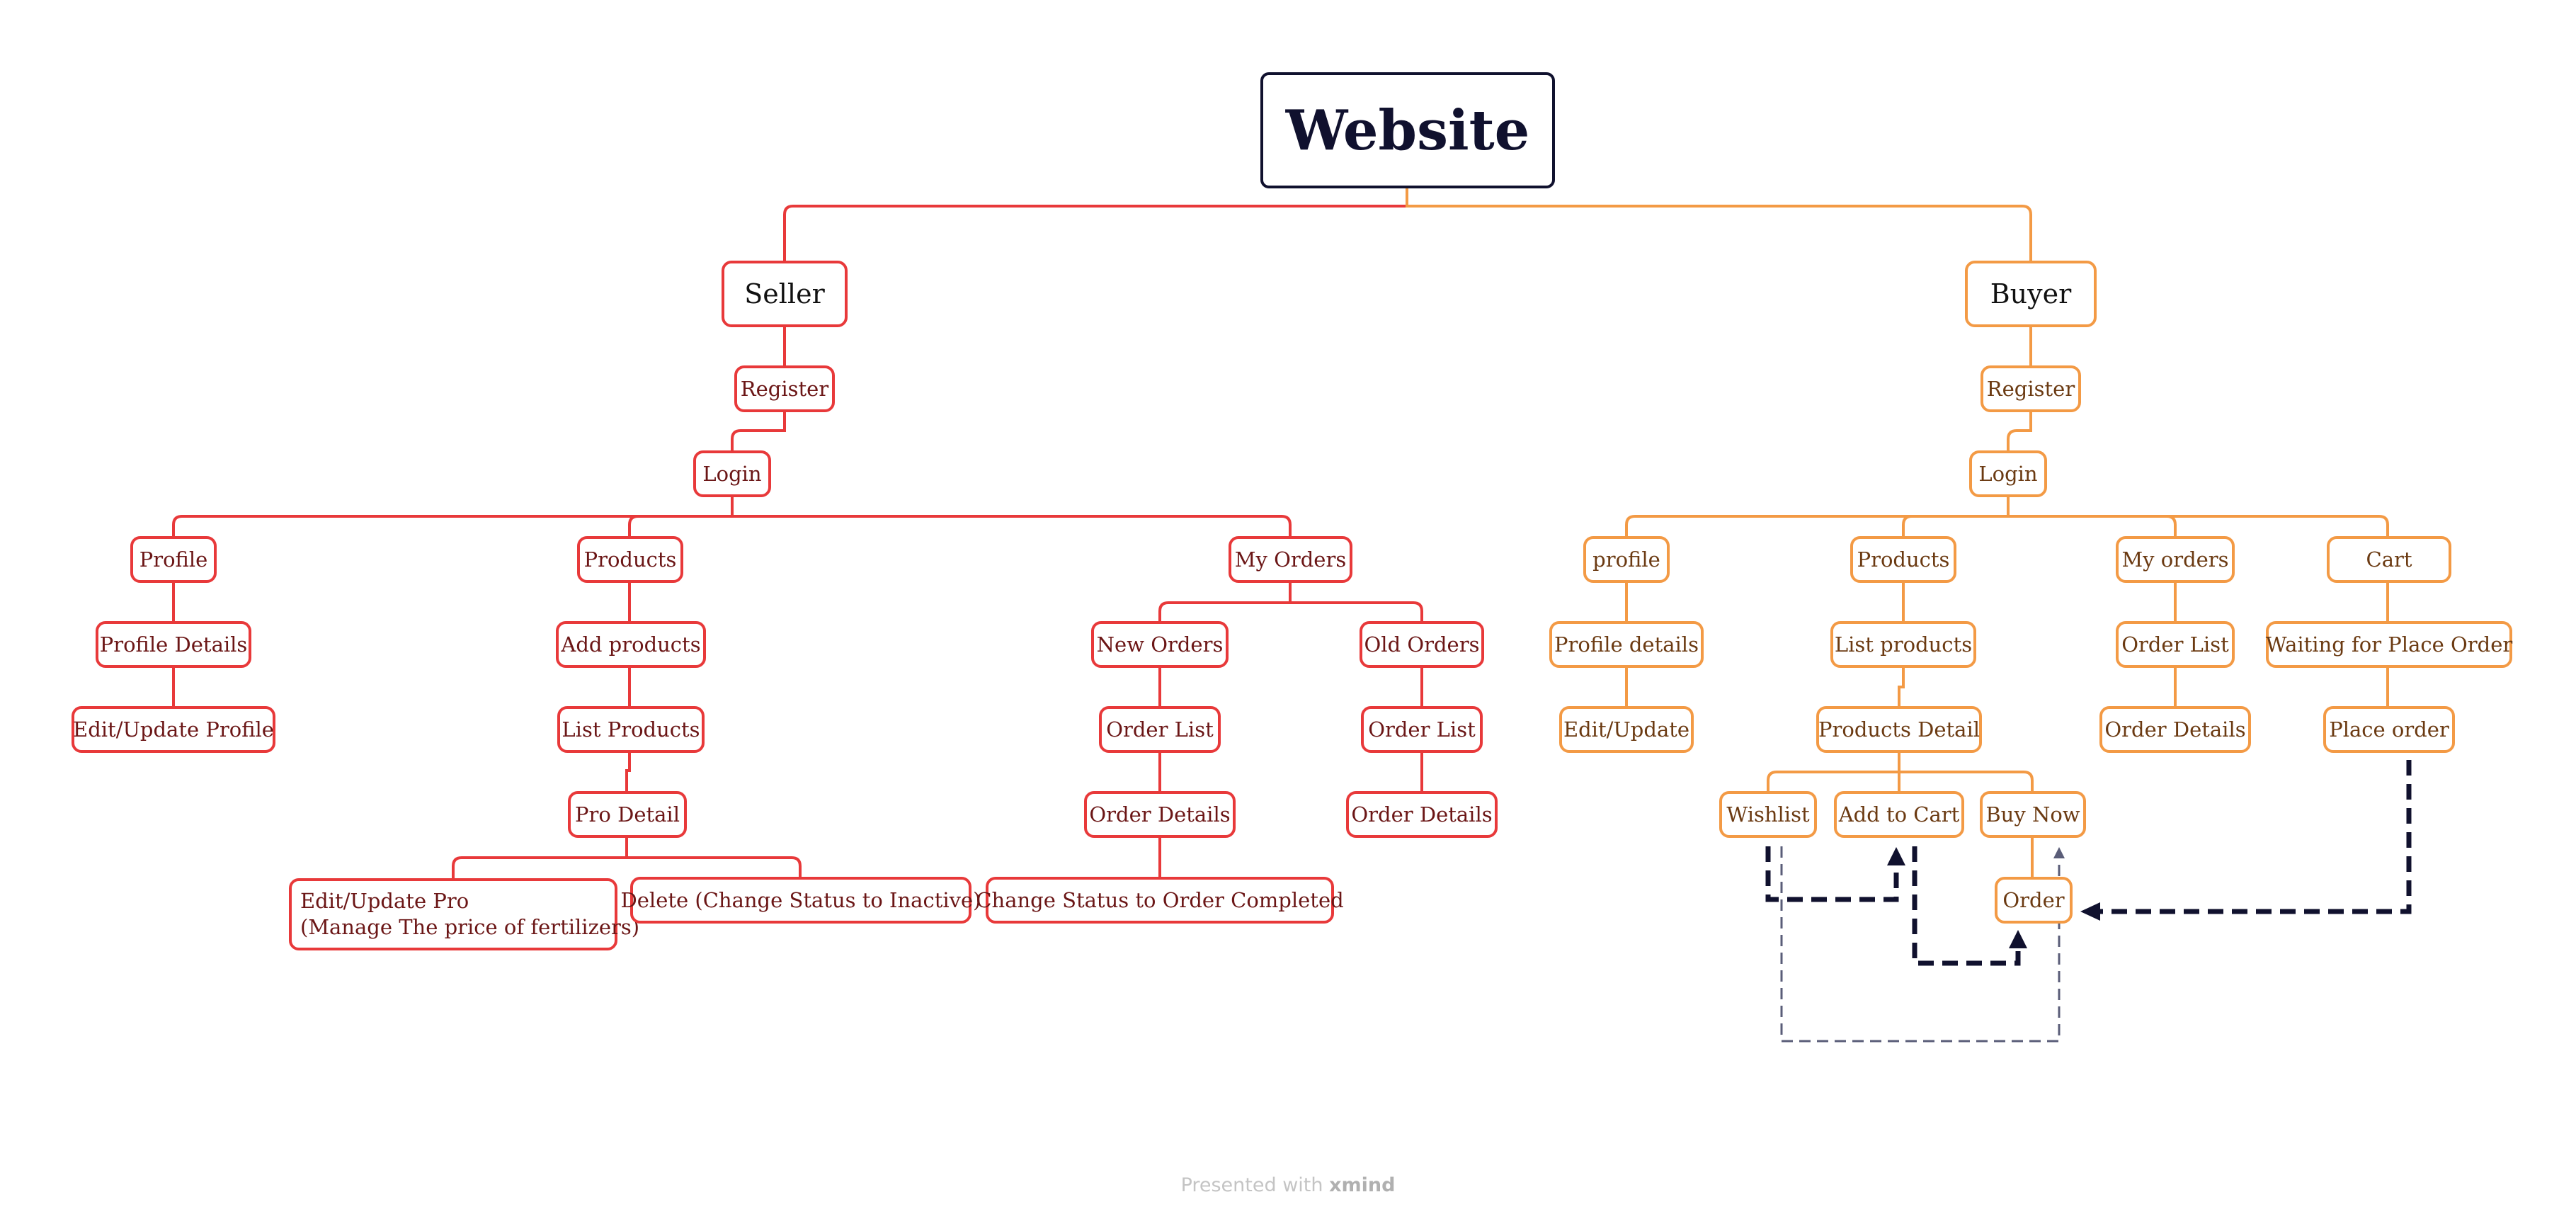 The image size is (2576, 1221). I want to click on buyer-buy-now-node: Buy Now, so click(2033, 814).